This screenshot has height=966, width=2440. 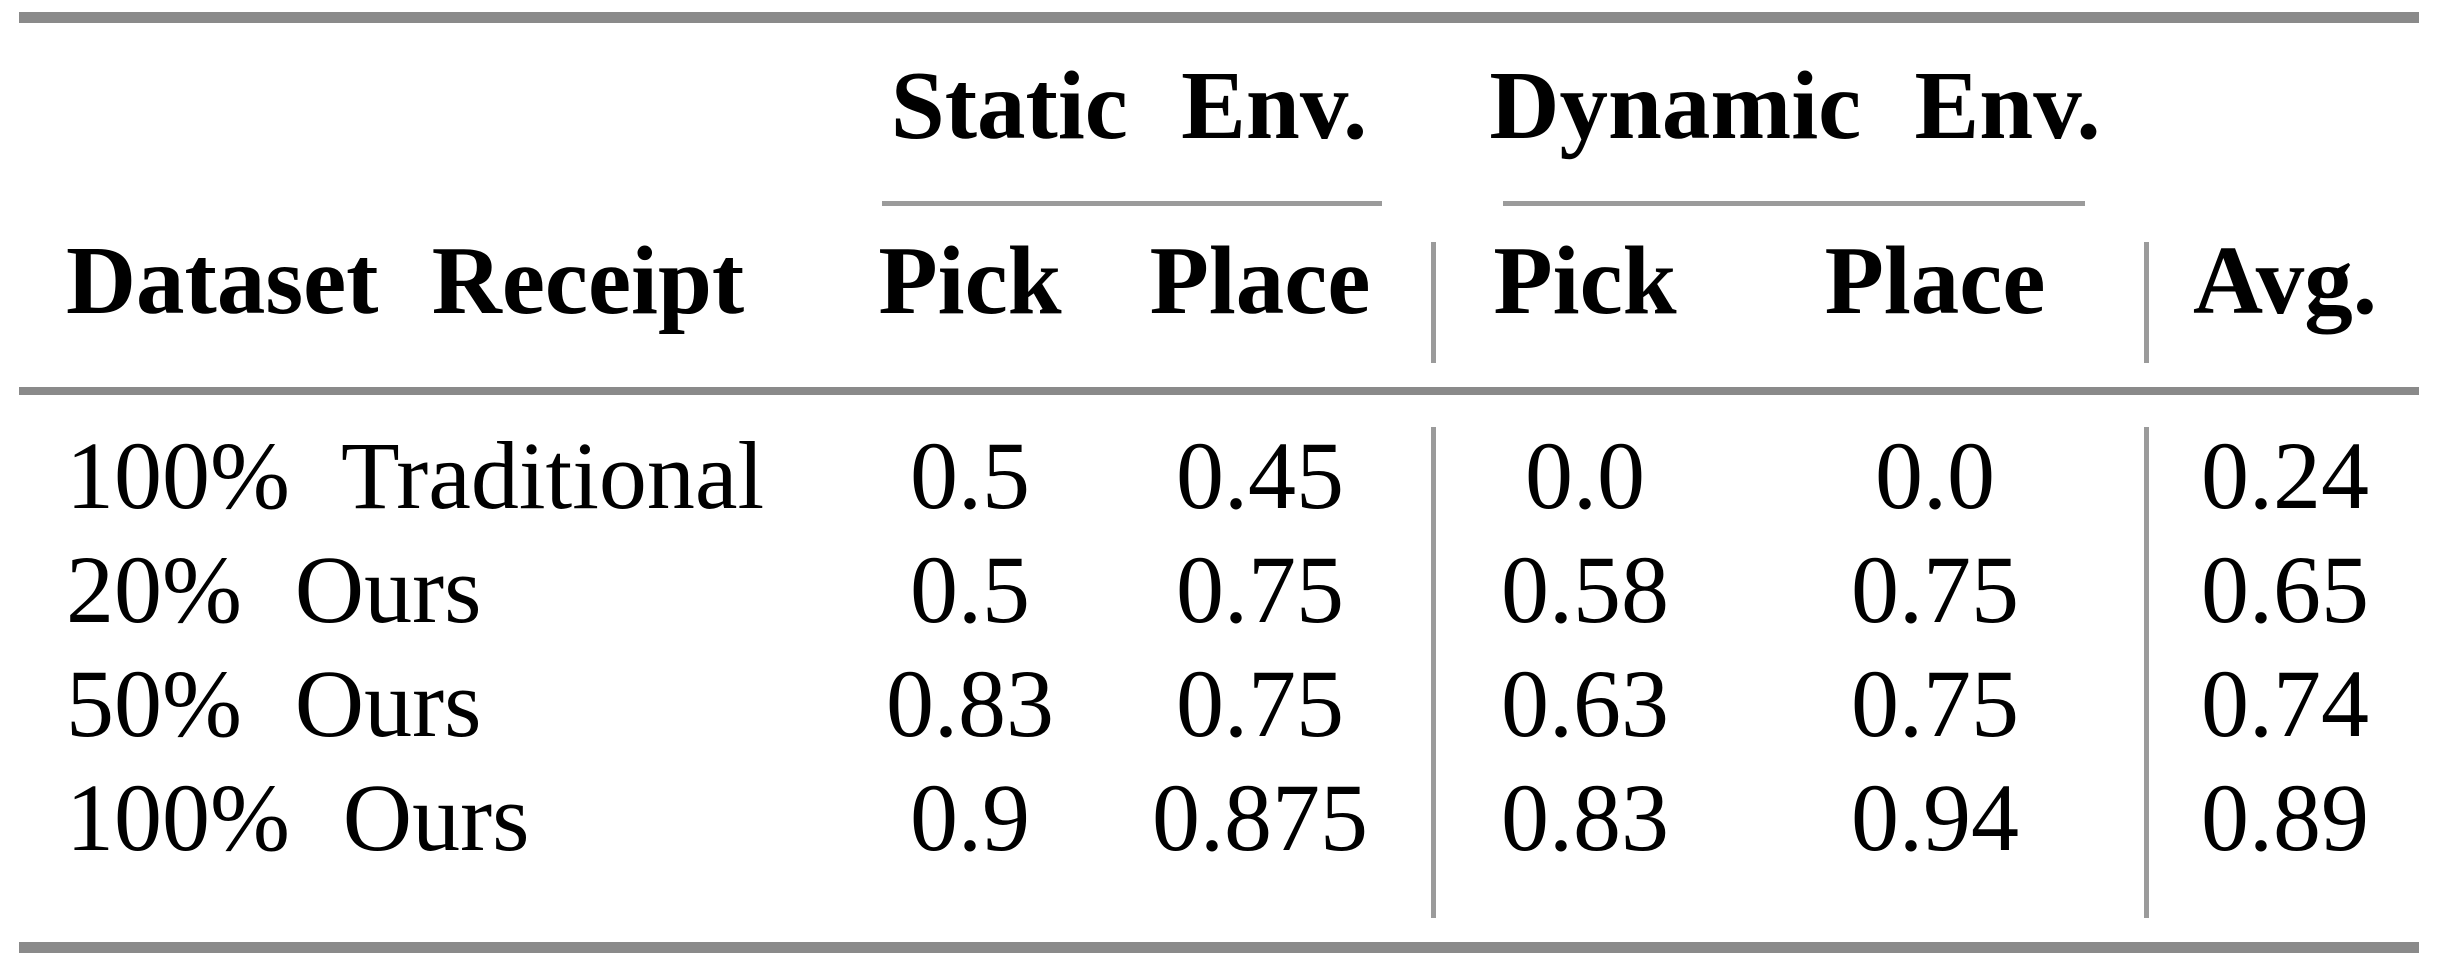 What do you see at coordinates (1219, 391) in the screenshot?
I see `header-separator-rule` at bounding box center [1219, 391].